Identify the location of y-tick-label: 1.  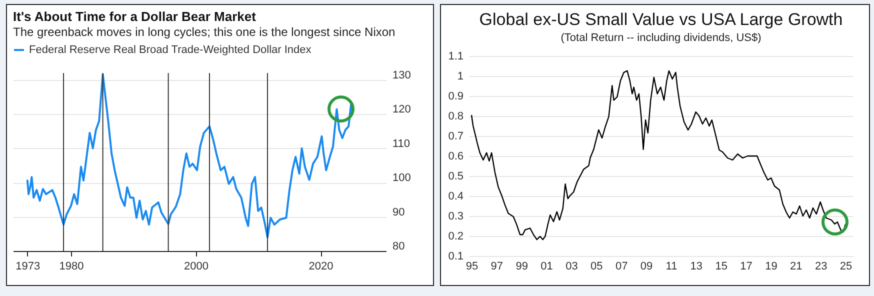
(460, 76).